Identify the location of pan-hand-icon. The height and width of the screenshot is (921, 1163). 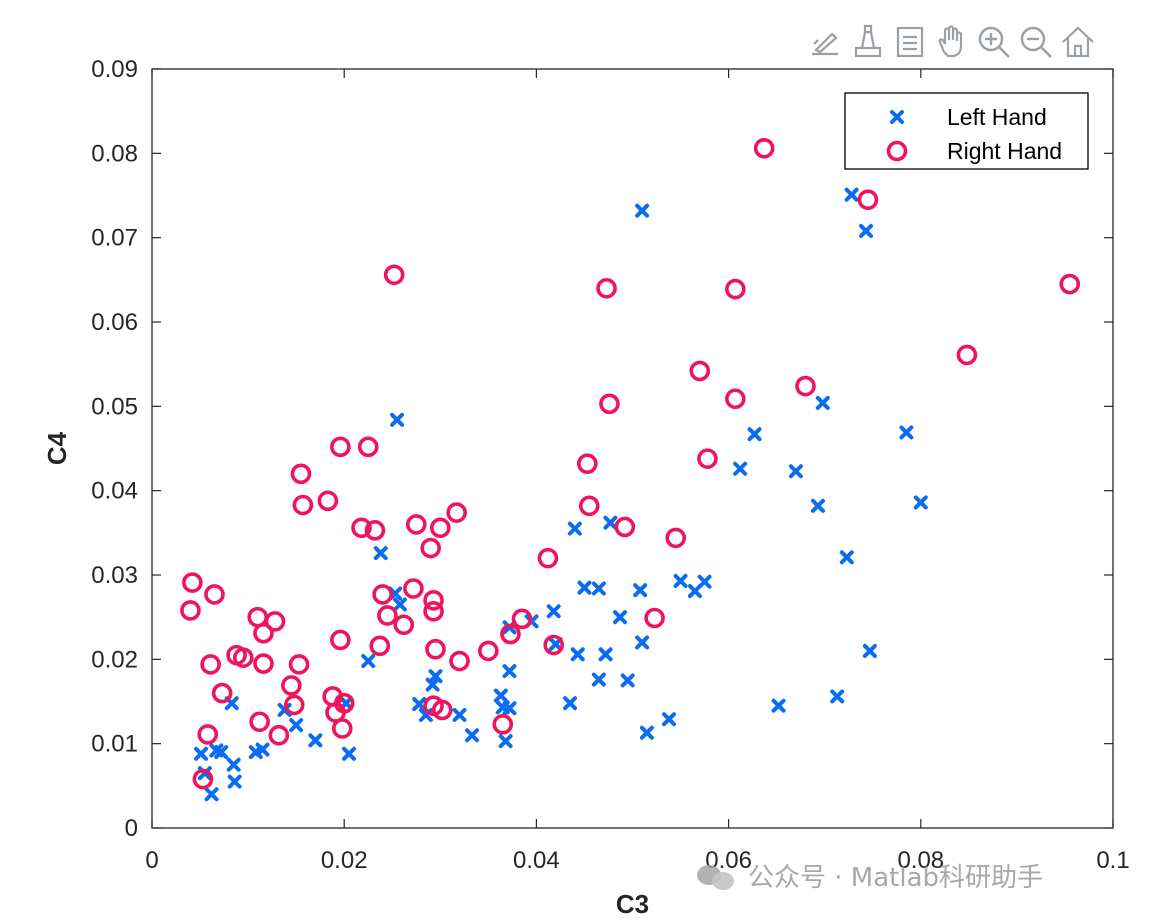
(952, 42).